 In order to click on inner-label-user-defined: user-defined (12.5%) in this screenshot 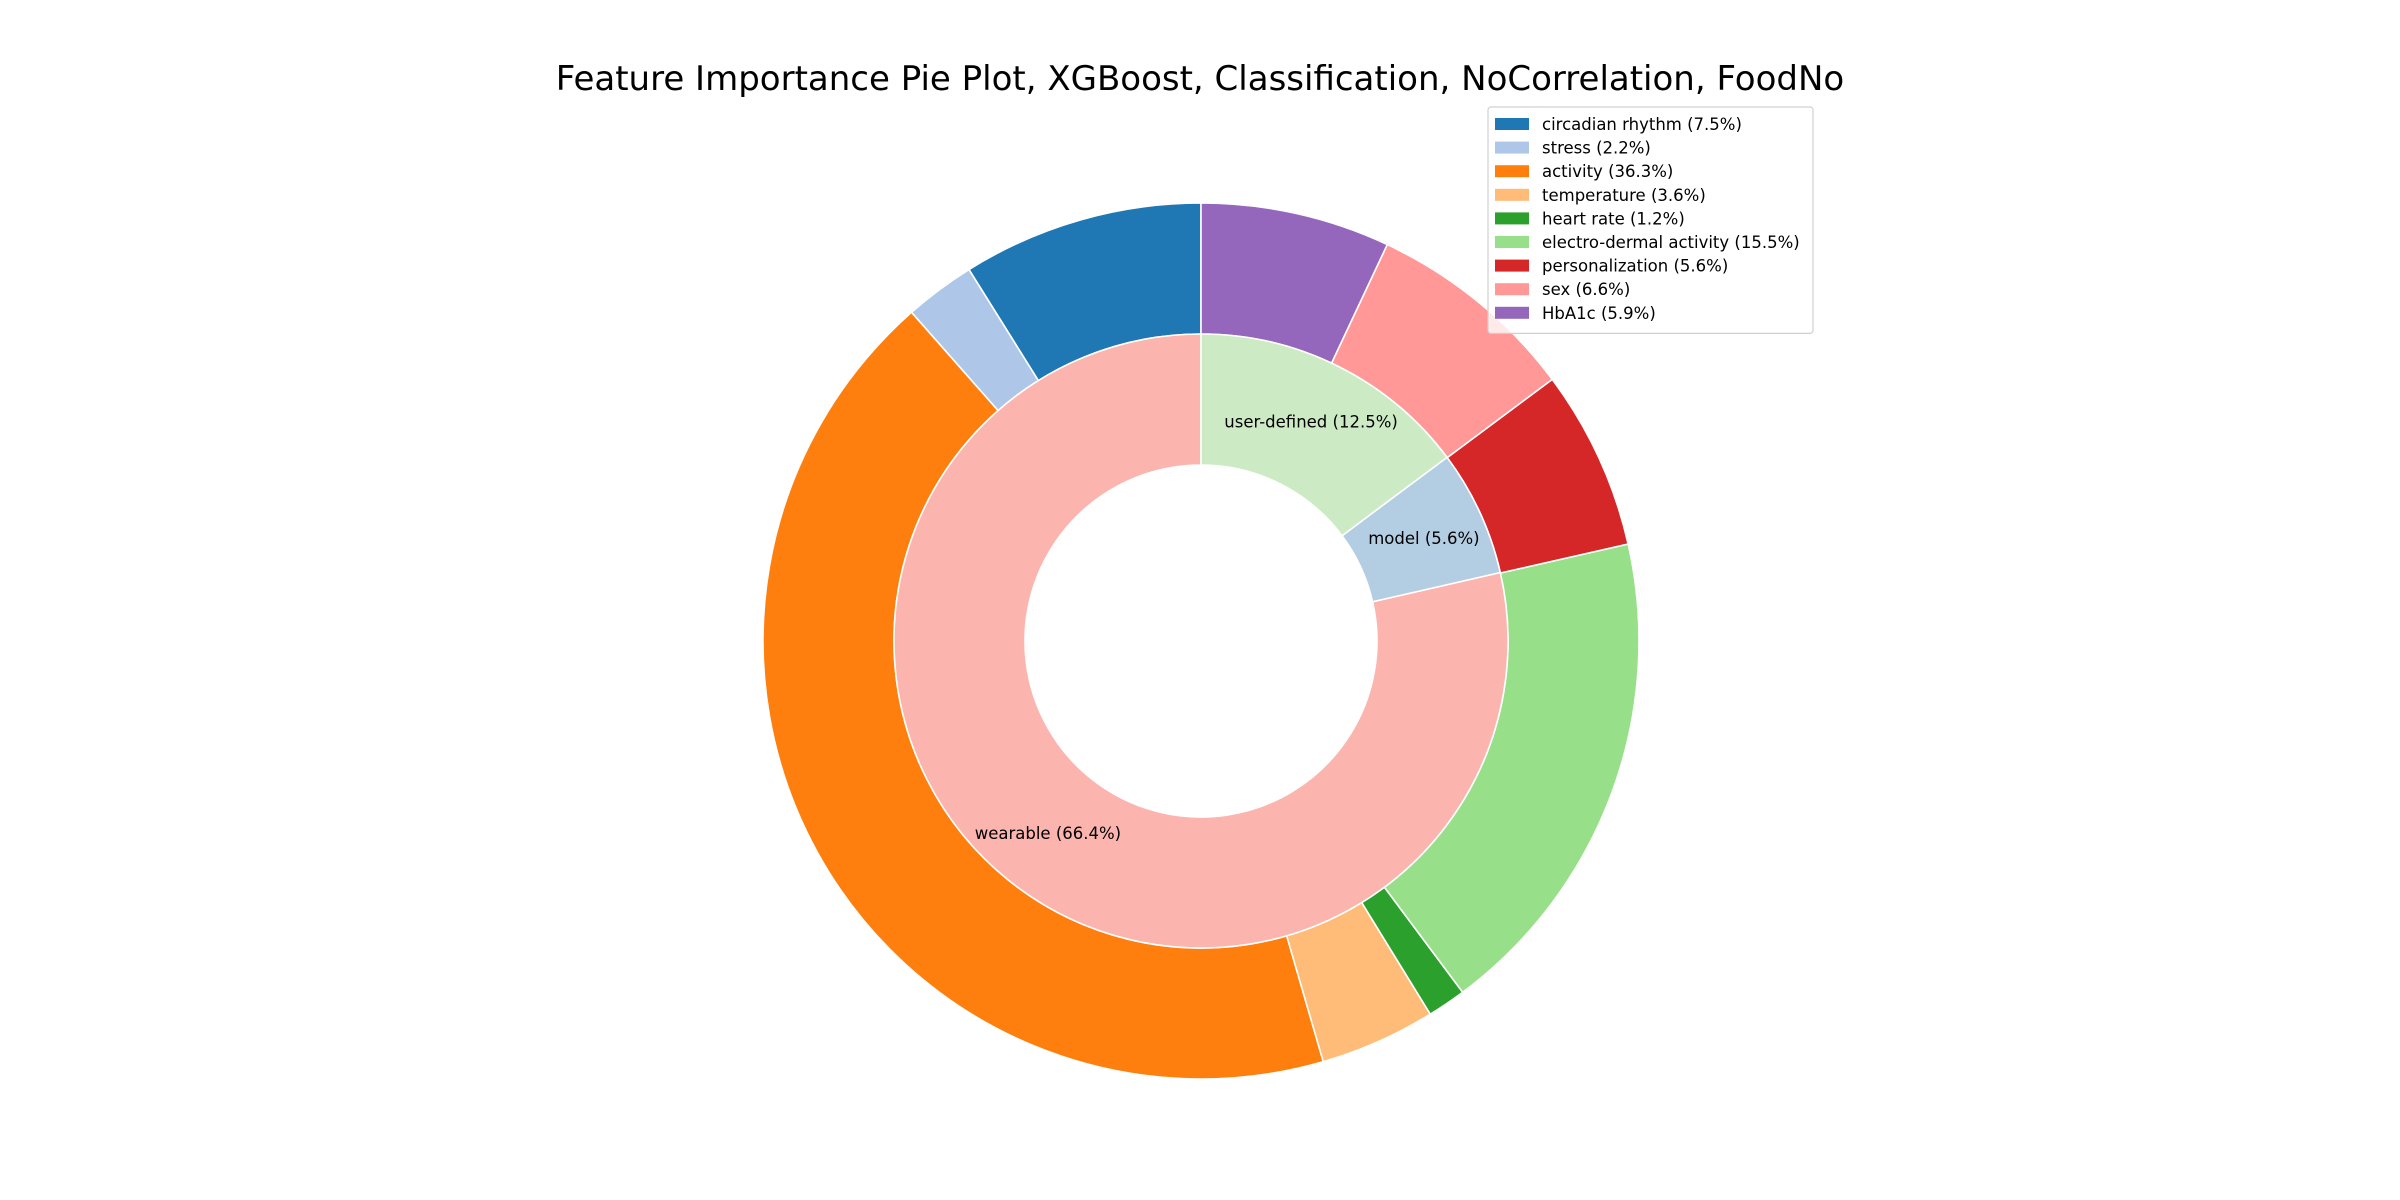, I will do `click(1311, 421)`.